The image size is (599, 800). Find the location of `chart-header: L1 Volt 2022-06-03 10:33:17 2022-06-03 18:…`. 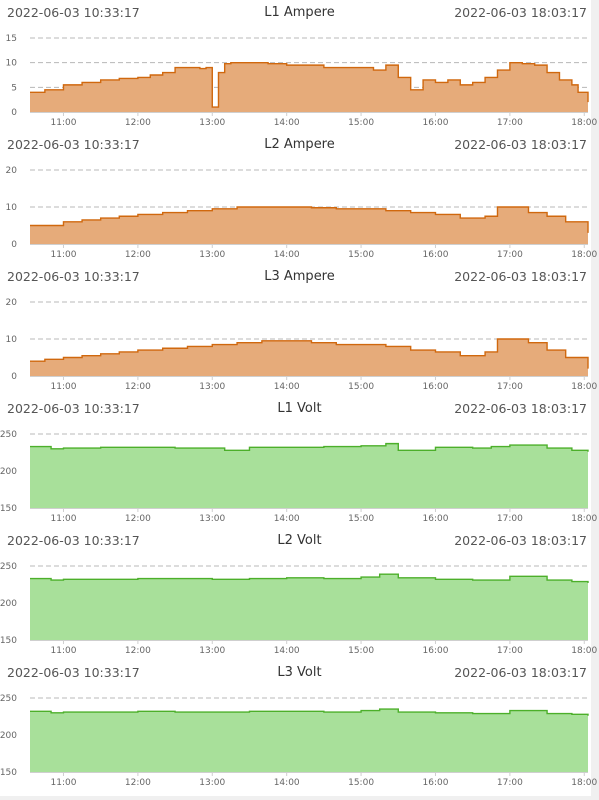

chart-header: L1 Volt 2022-06-03 10:33:17 2022-06-03 18:… is located at coordinates (299, 408).